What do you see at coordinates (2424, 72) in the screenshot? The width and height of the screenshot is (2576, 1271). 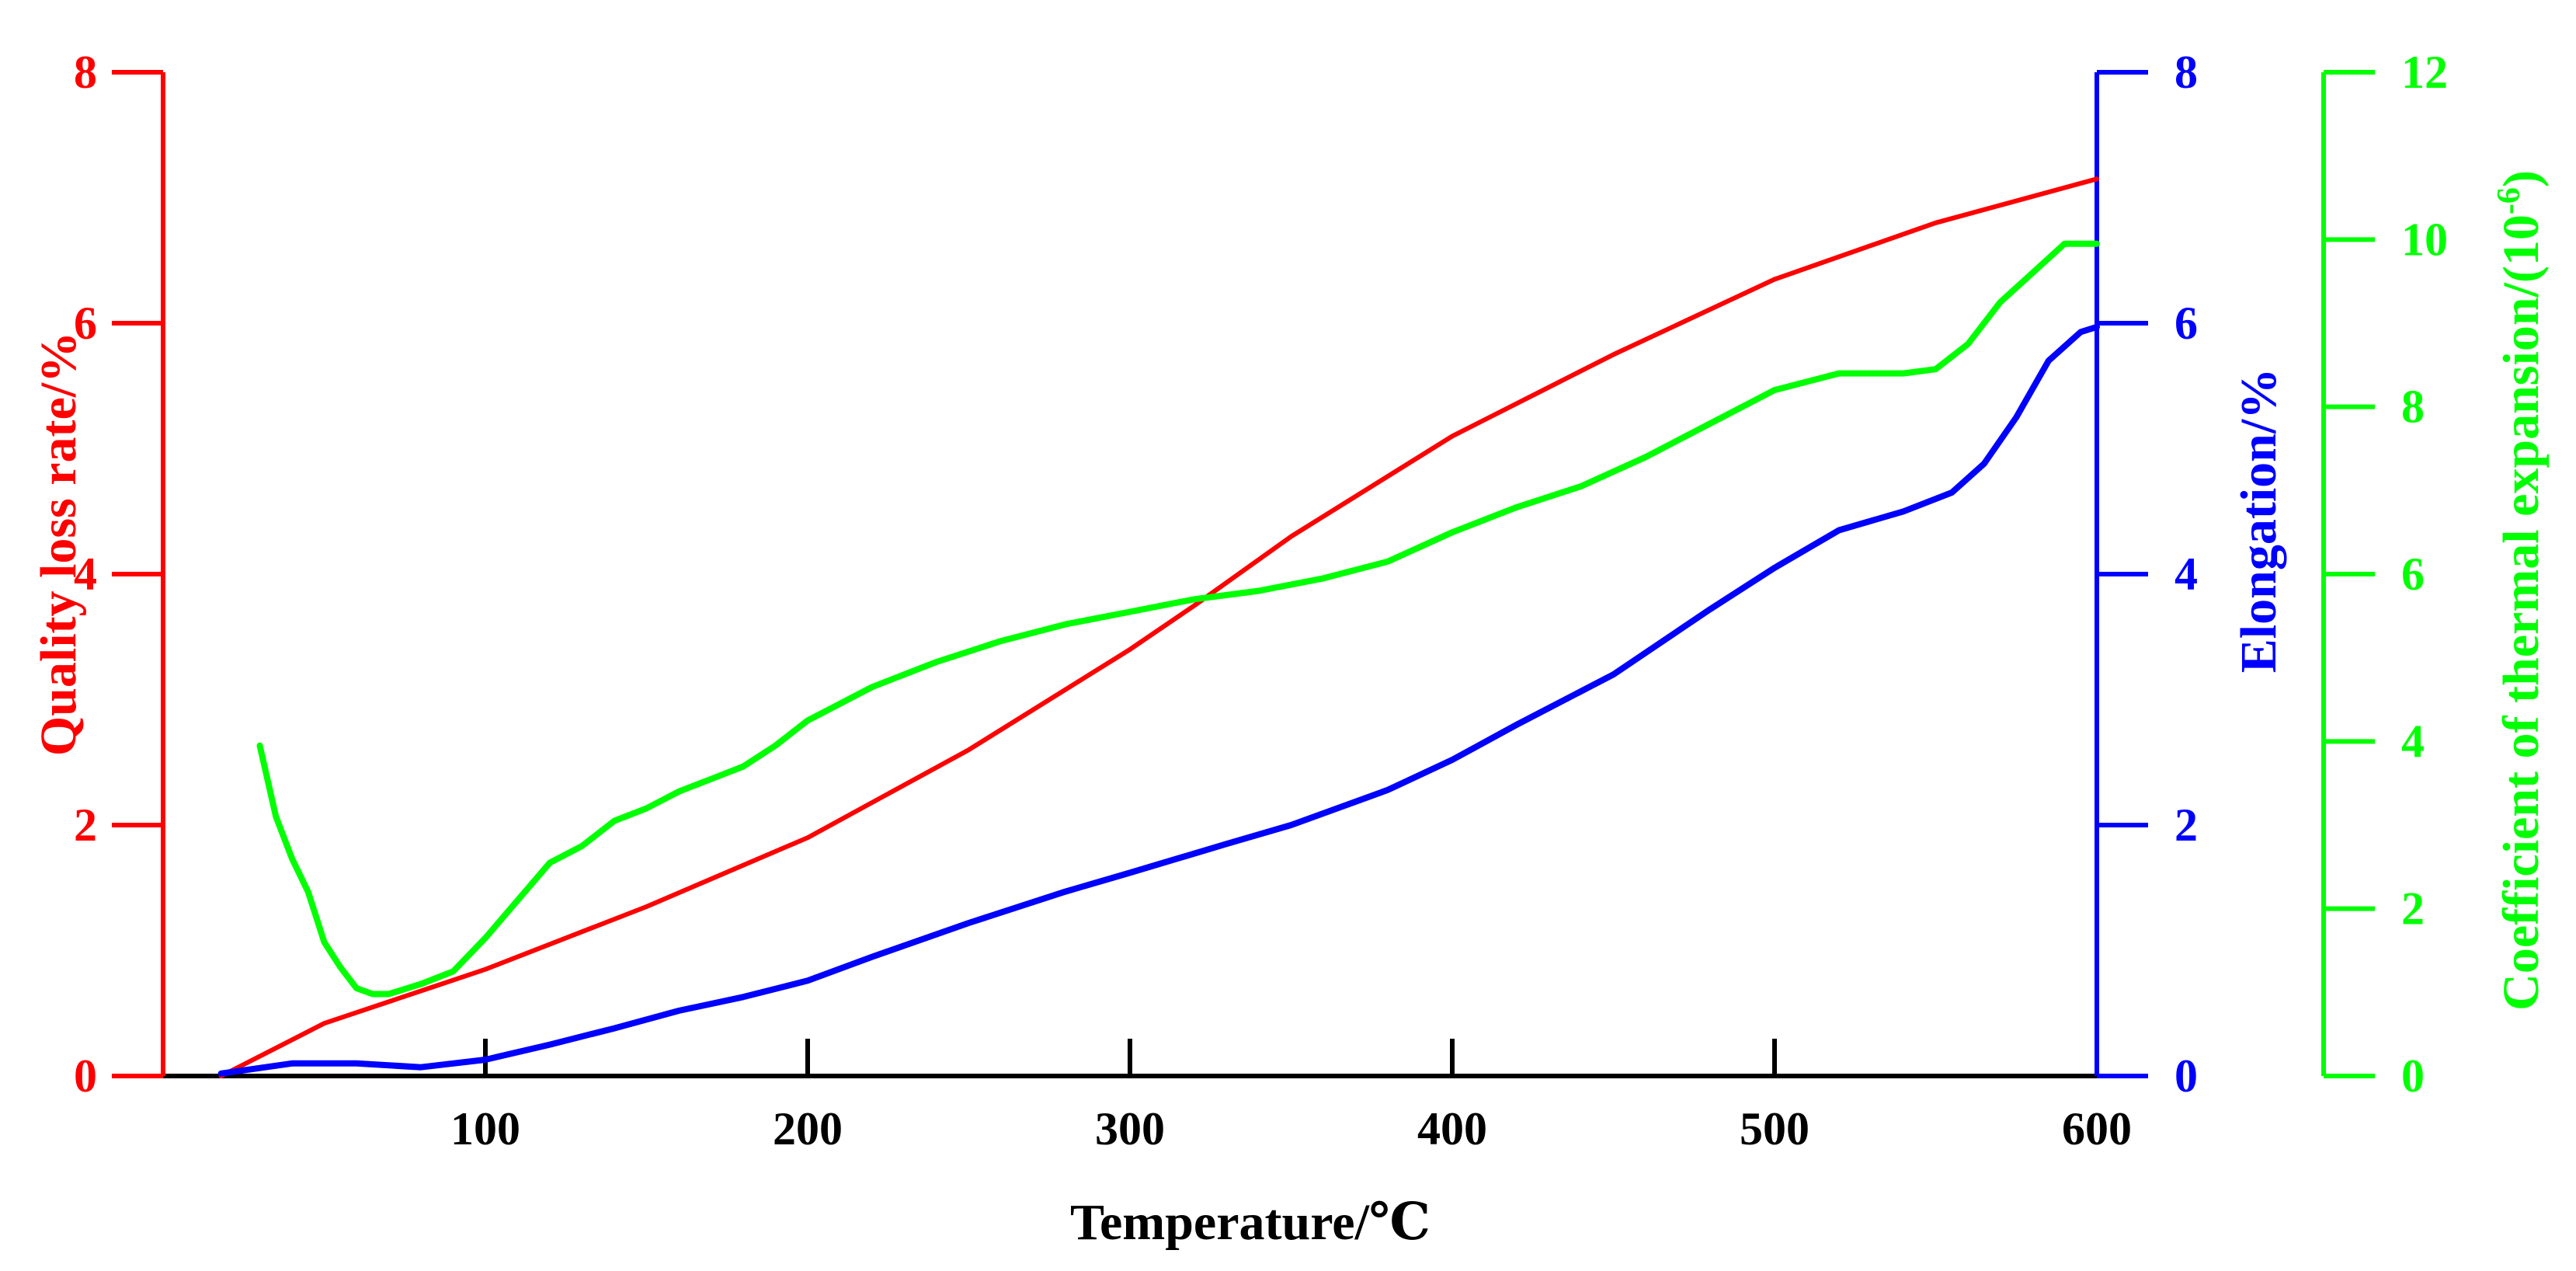 I see `thermal-expansion-tick-label: 12` at bounding box center [2424, 72].